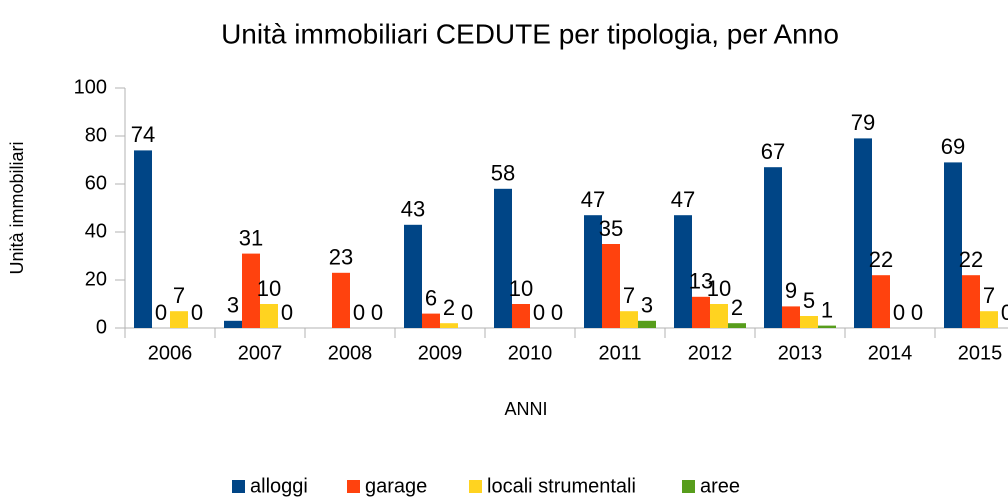  What do you see at coordinates (440, 353) in the screenshot?
I see `x-tick-label: 2009` at bounding box center [440, 353].